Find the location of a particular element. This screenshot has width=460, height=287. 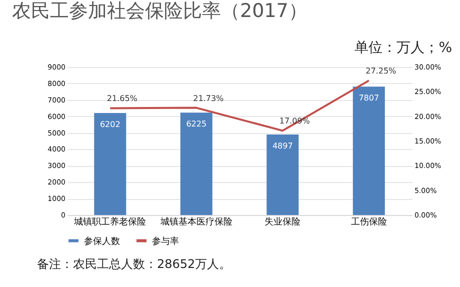

legend-label: 参与率 is located at coordinates (165, 241).